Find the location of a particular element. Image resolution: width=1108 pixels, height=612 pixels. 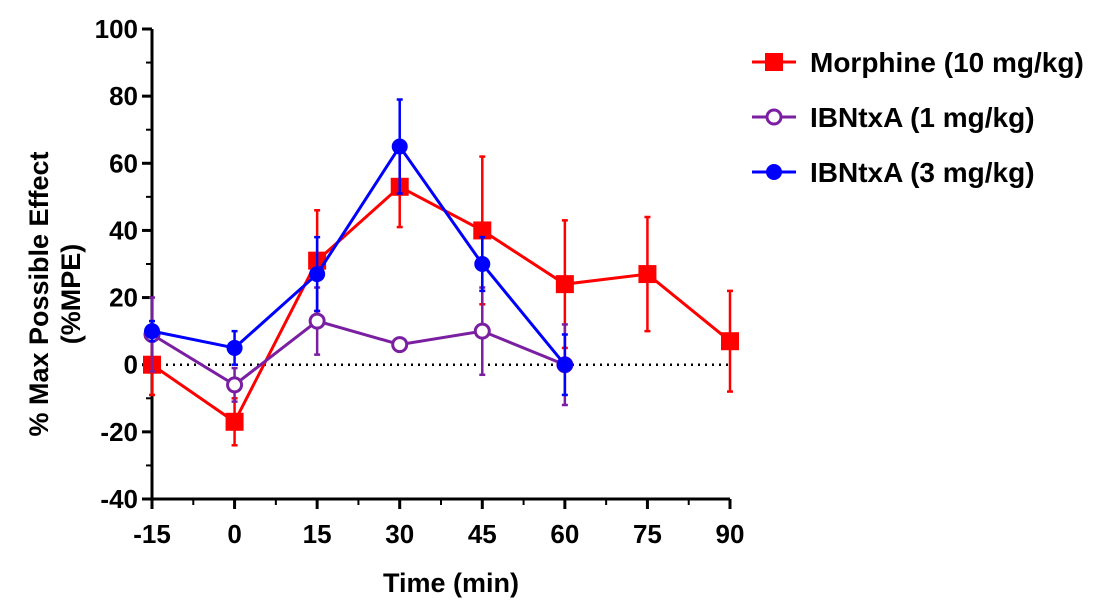

y-axis-ticks: -40 -20 0 20 40 60 80 100 is located at coordinates (123, 264).